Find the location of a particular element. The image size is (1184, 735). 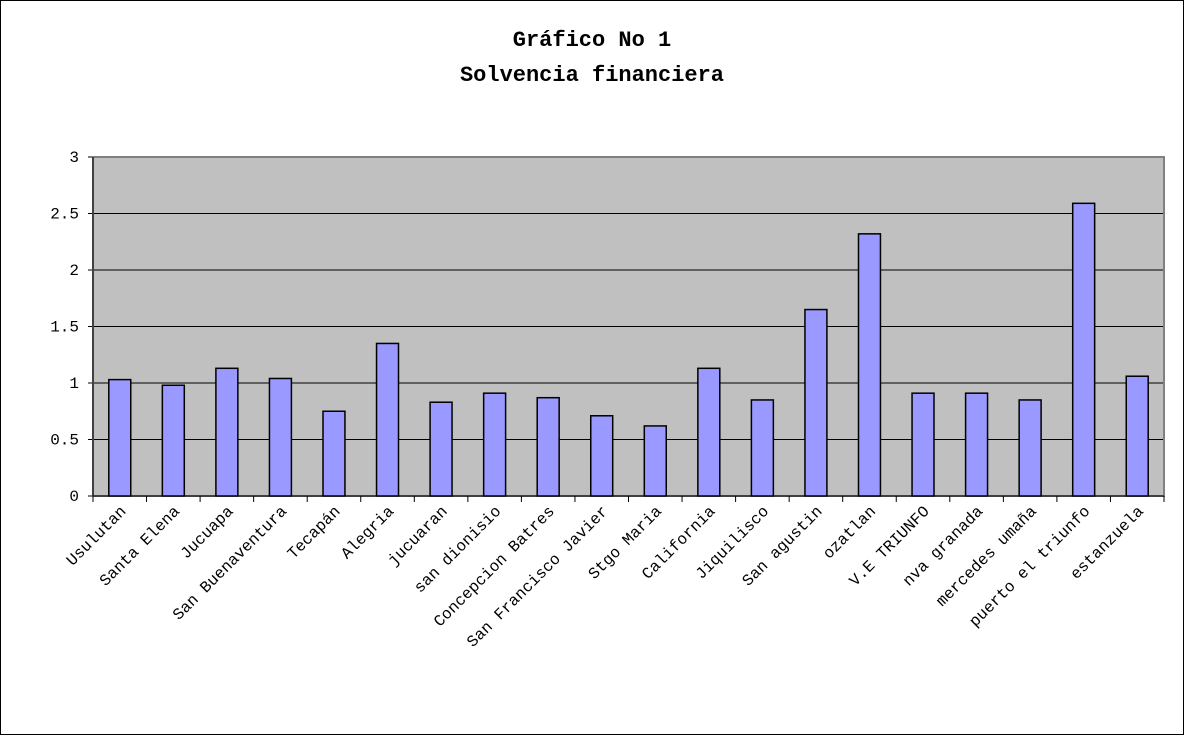

y-tick-label: 1.5 is located at coordinates (64, 328).